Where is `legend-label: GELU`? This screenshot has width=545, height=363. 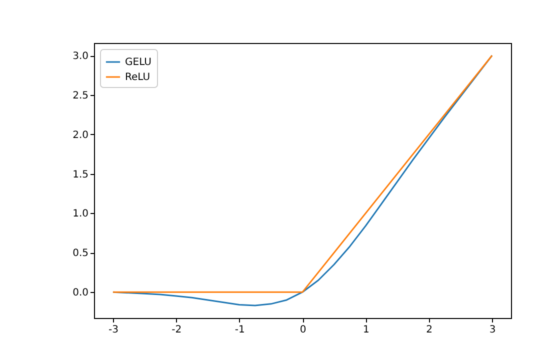
legend-label: GELU is located at coordinates (138, 62).